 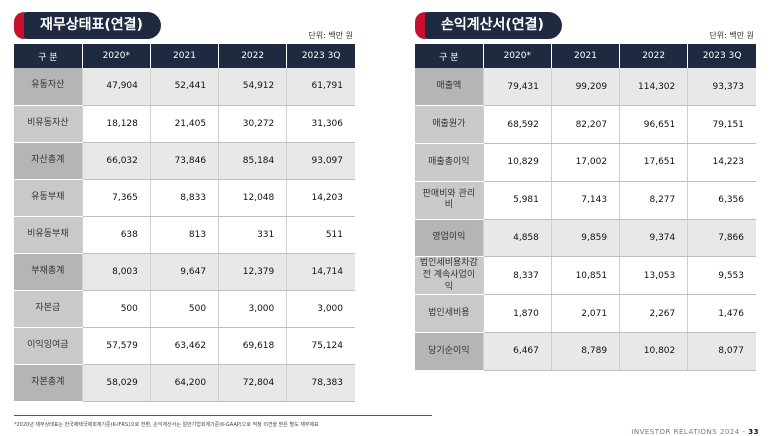 I want to click on footer-label: INVESTOR RELATIONS 2024 -, so click(x=688, y=432).